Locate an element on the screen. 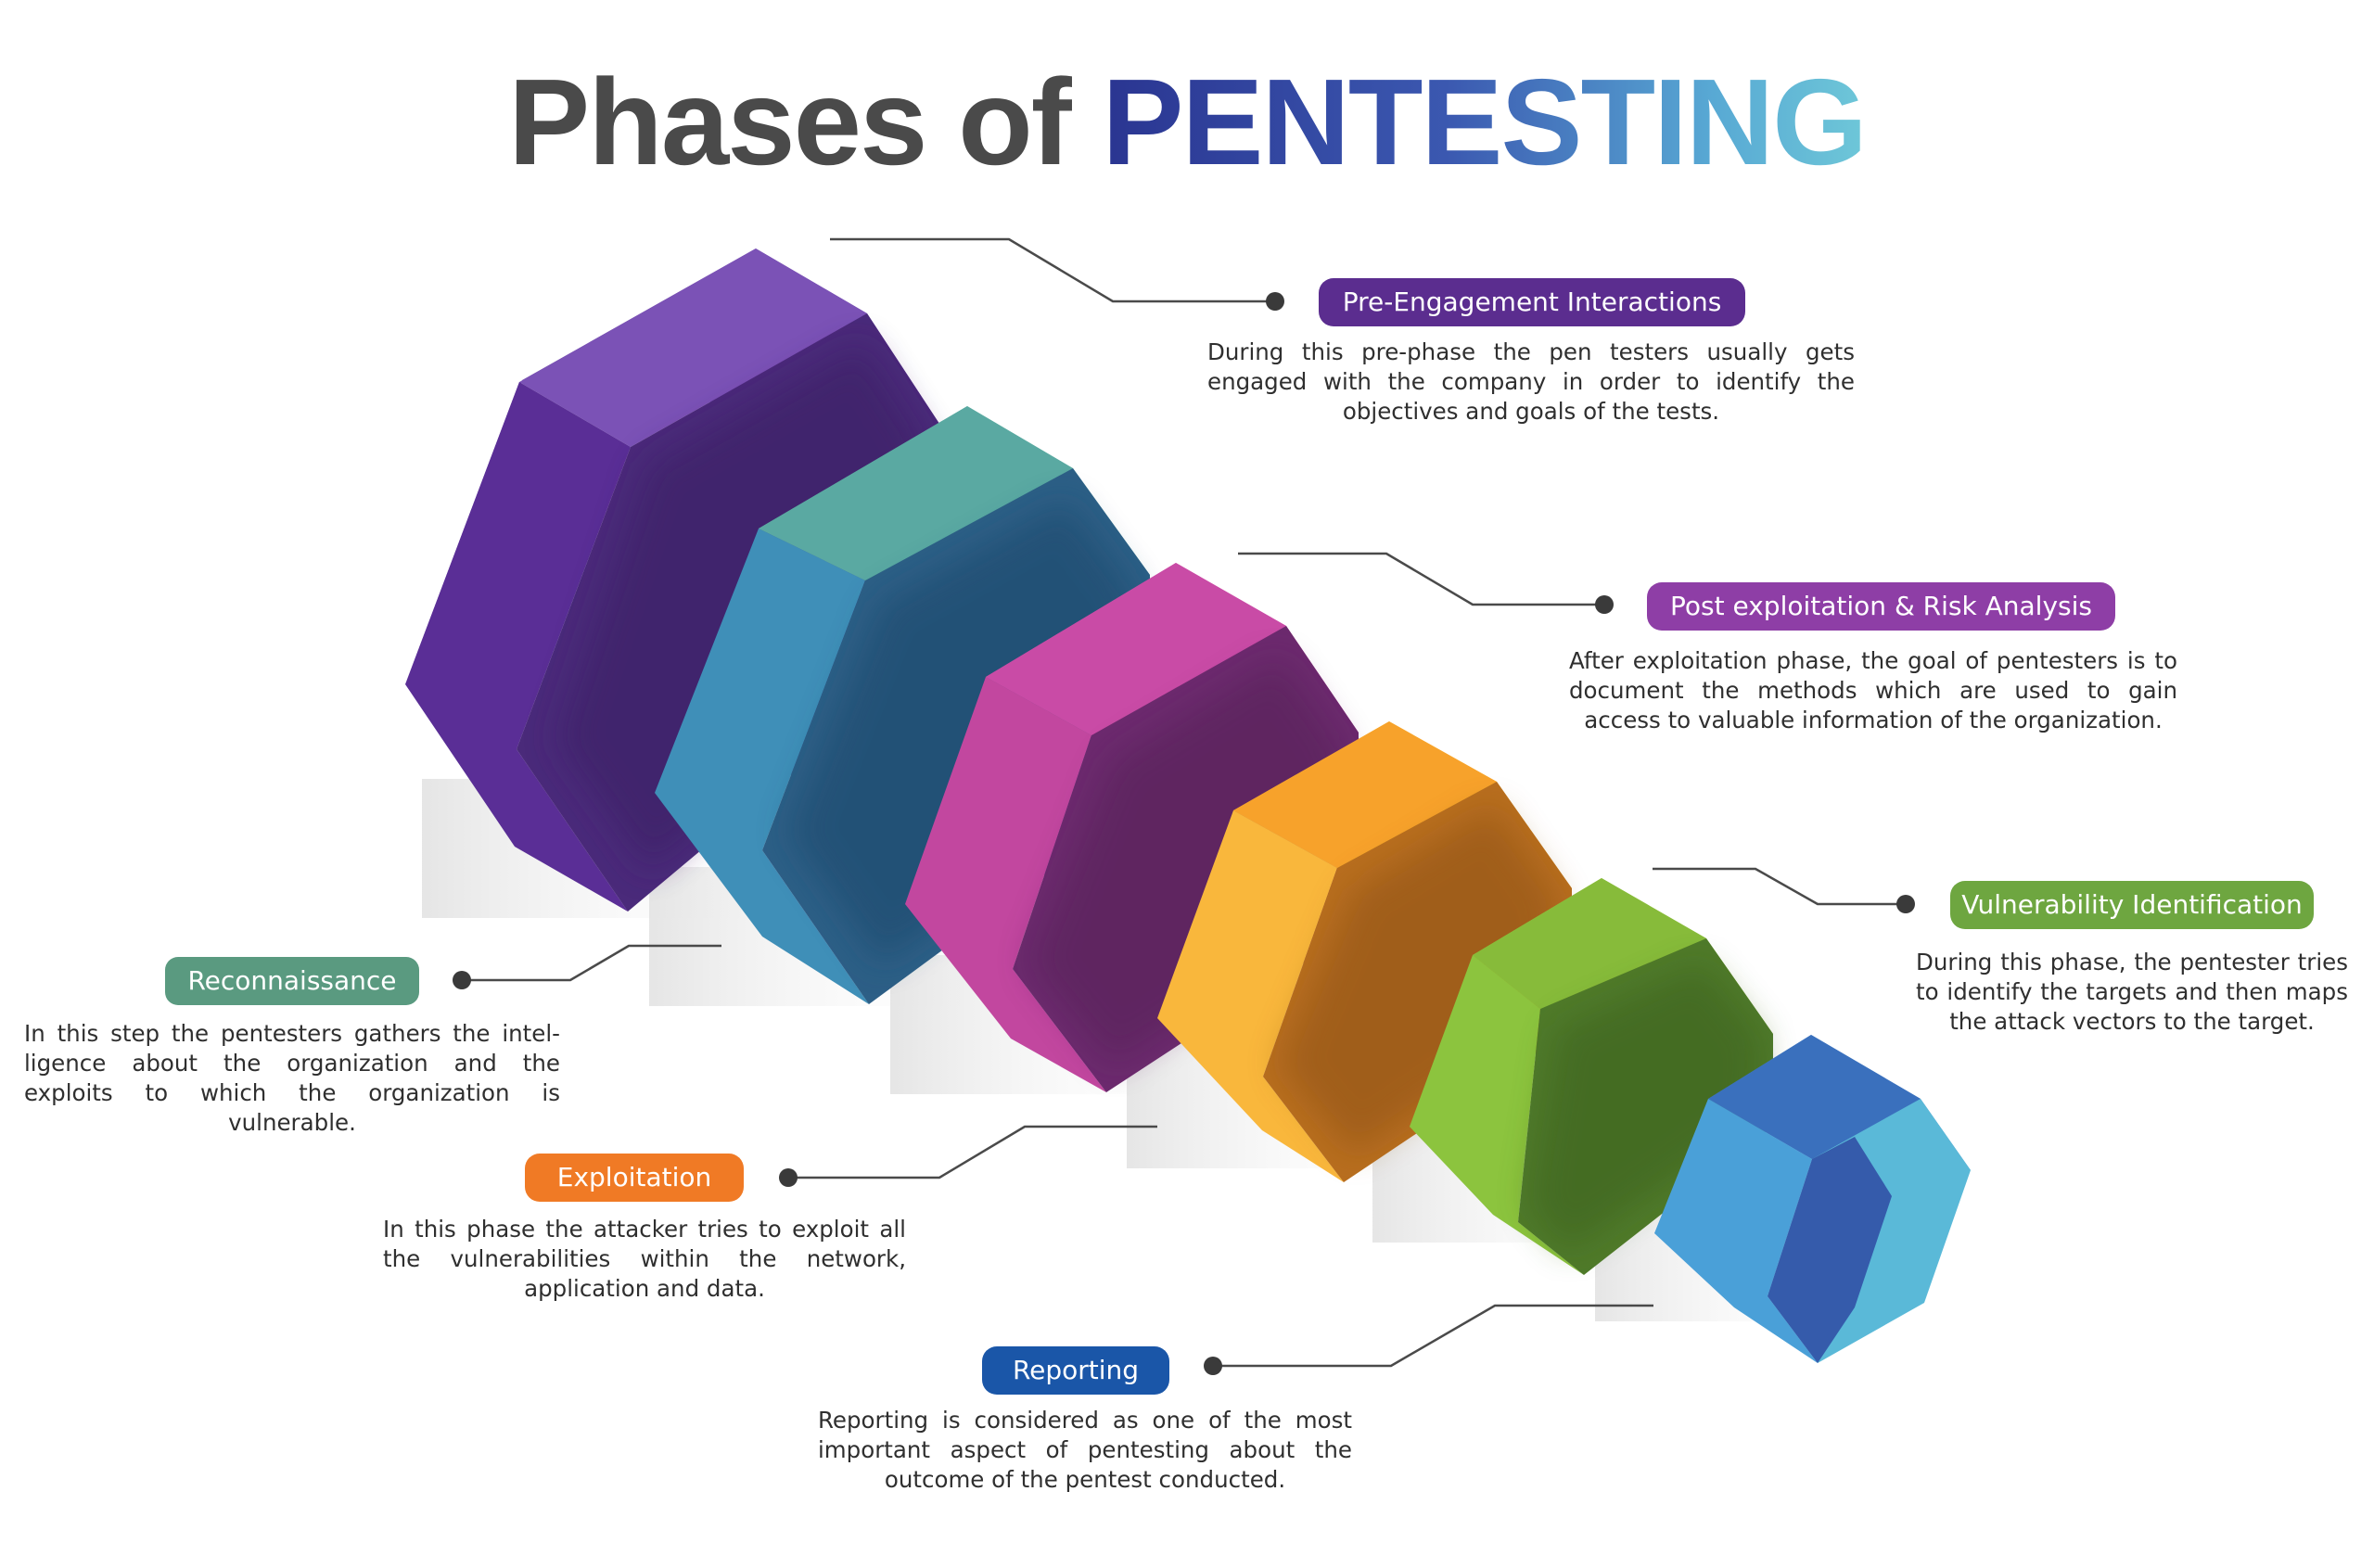 Image resolution: width=2374 pixels, height=1568 pixels. label-reconnaissance: Reconnaissance is located at coordinates (292, 981).